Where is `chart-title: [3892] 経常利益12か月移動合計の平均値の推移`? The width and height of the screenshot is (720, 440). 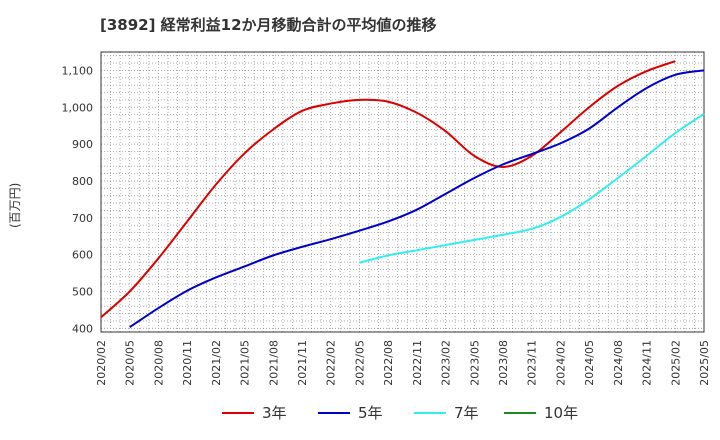 chart-title: [3892] 経常利益12か月移動合計の平均値の推移 is located at coordinates (268, 25).